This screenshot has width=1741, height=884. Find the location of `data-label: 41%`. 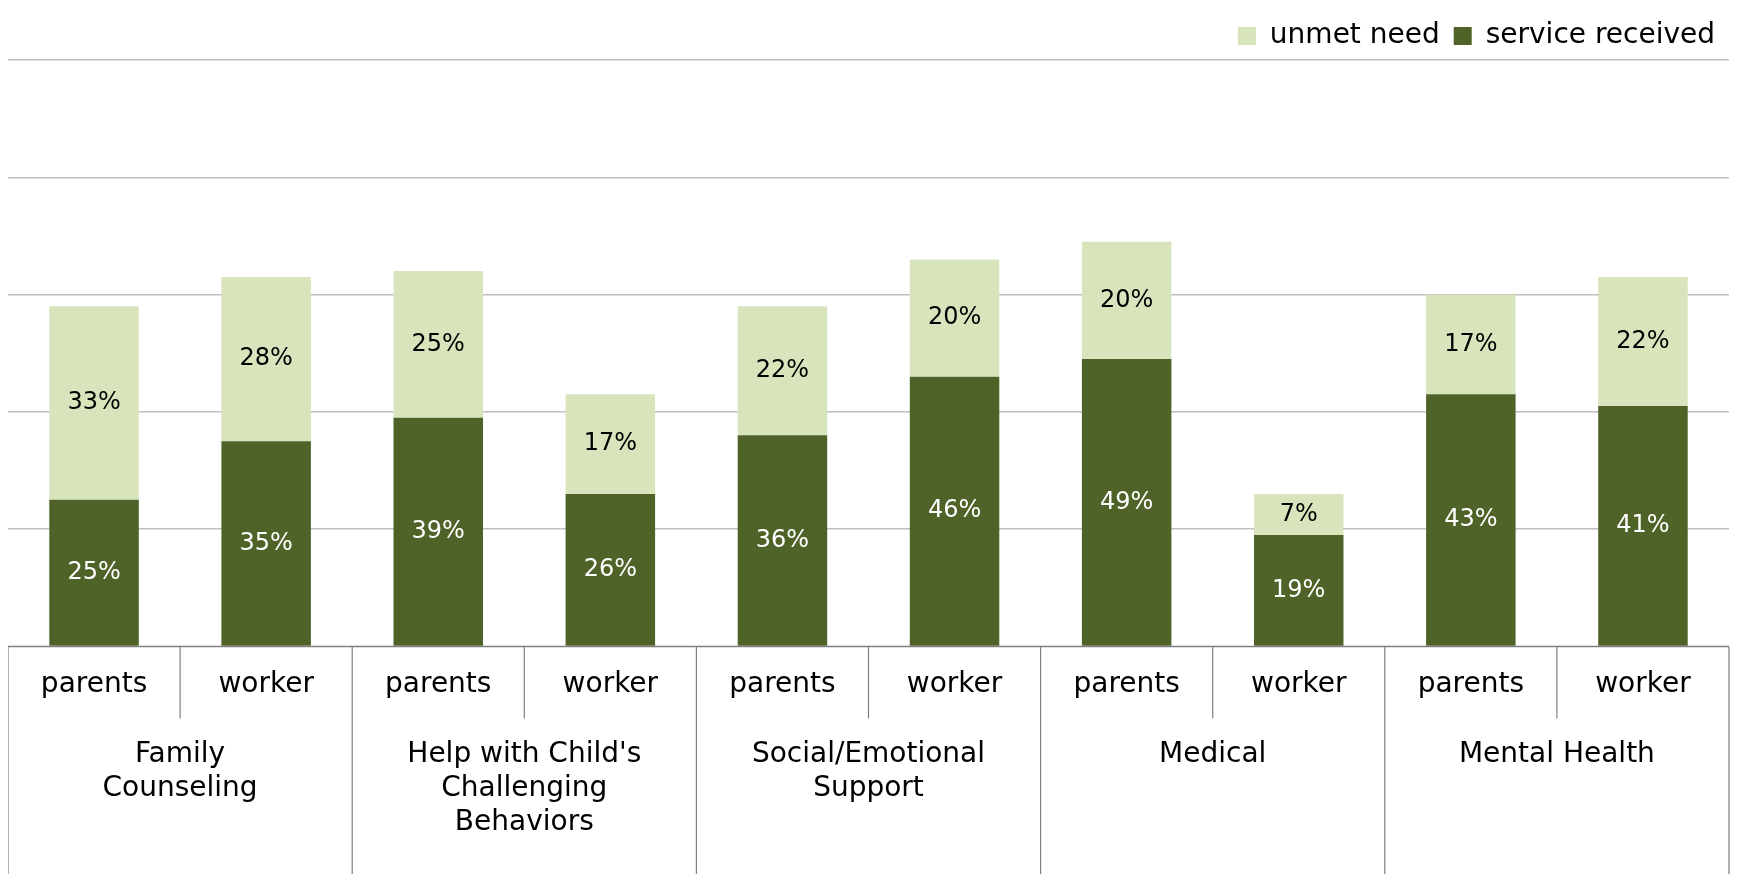

data-label: 41% is located at coordinates (1643, 524).